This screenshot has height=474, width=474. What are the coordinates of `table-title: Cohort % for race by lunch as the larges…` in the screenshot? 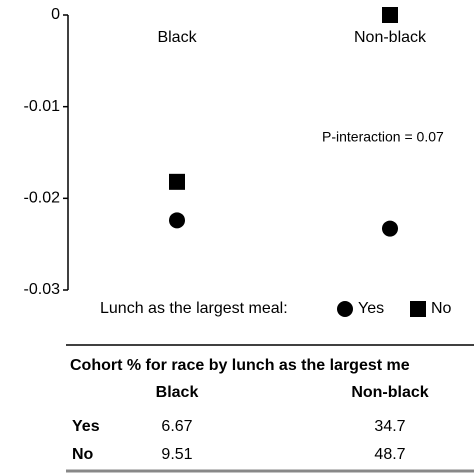 It's located at (240, 365).